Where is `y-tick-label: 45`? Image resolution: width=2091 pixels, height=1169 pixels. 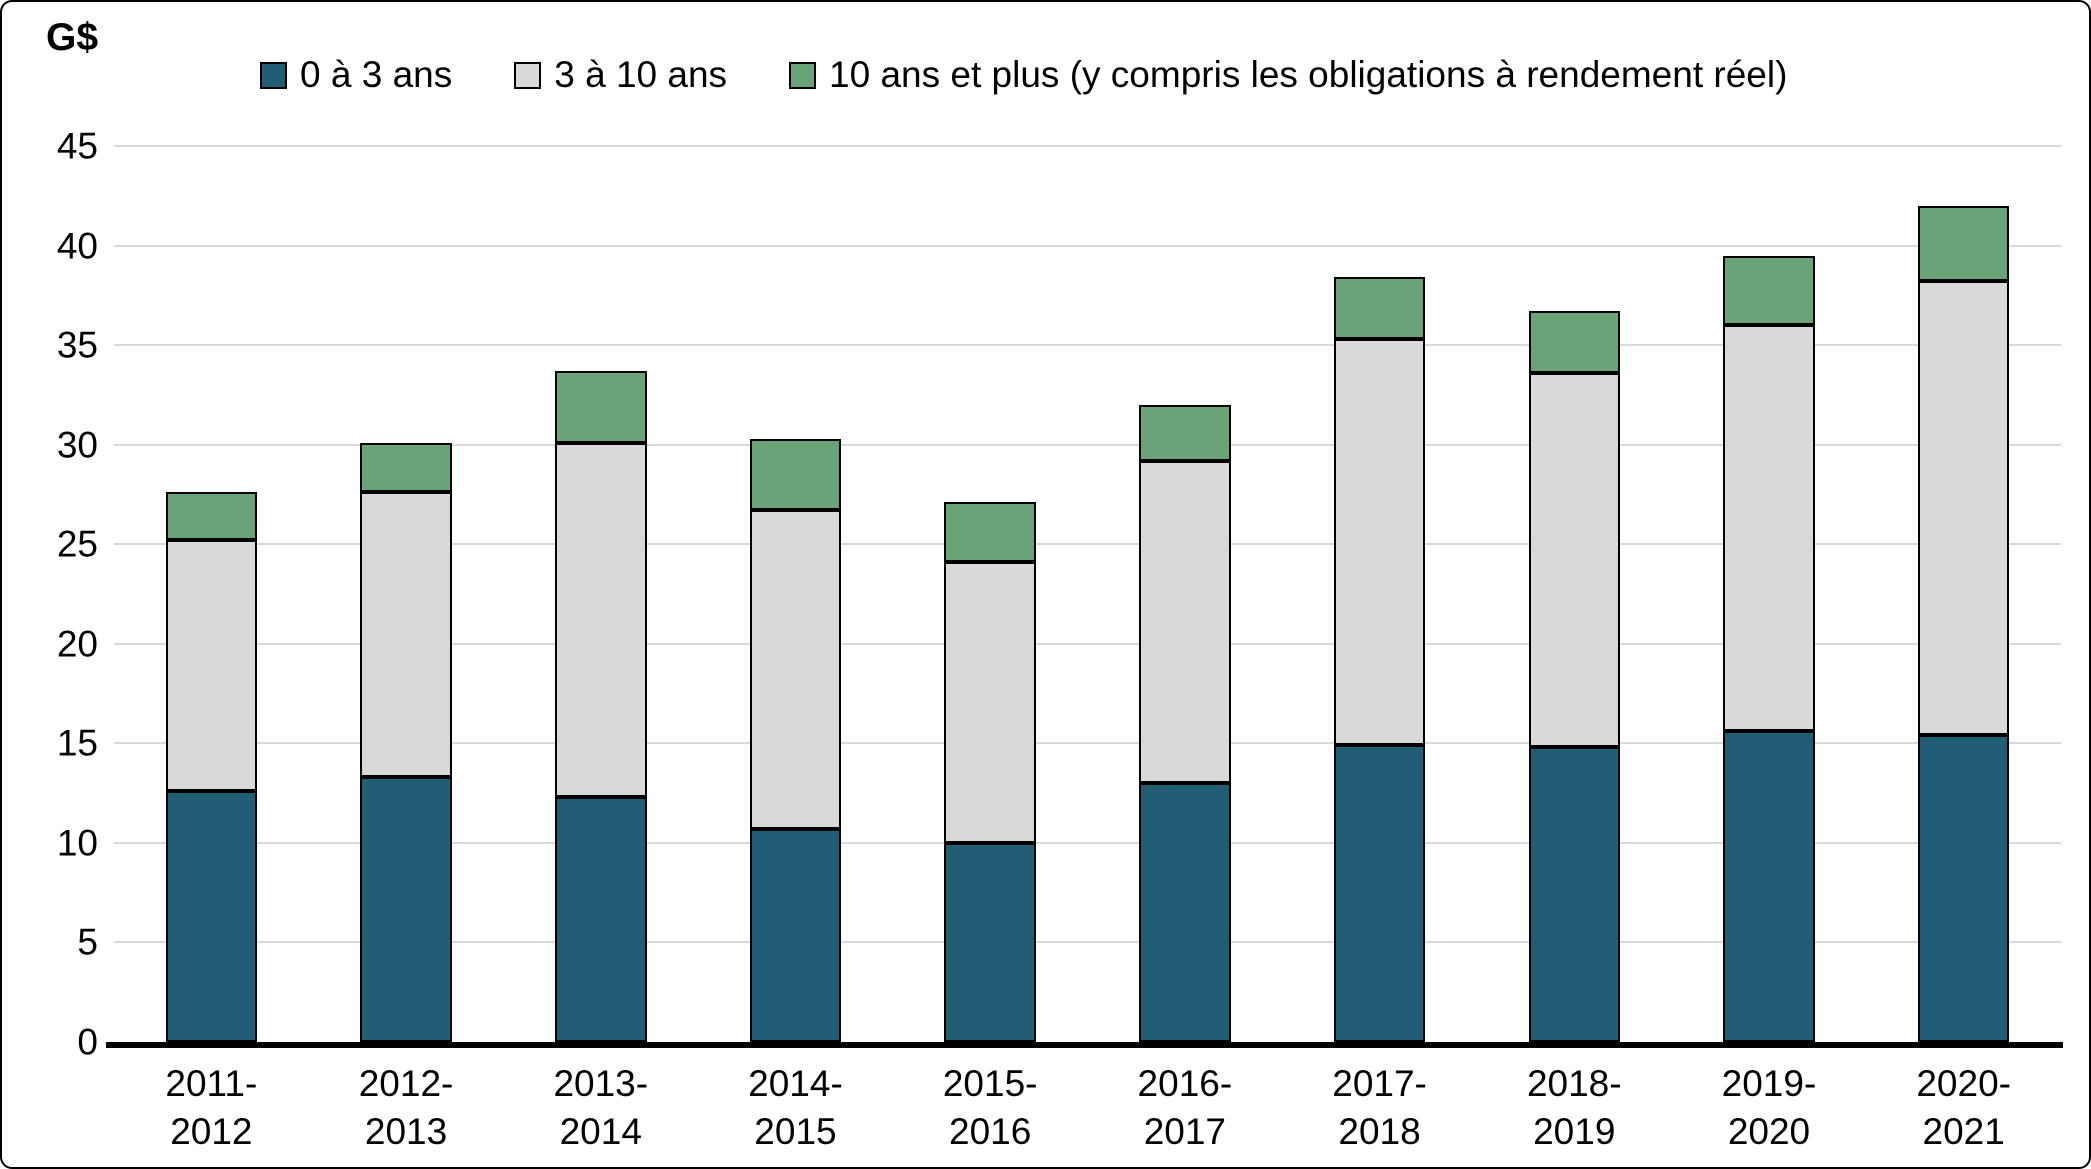
y-tick-label: 45 is located at coordinates (77, 146).